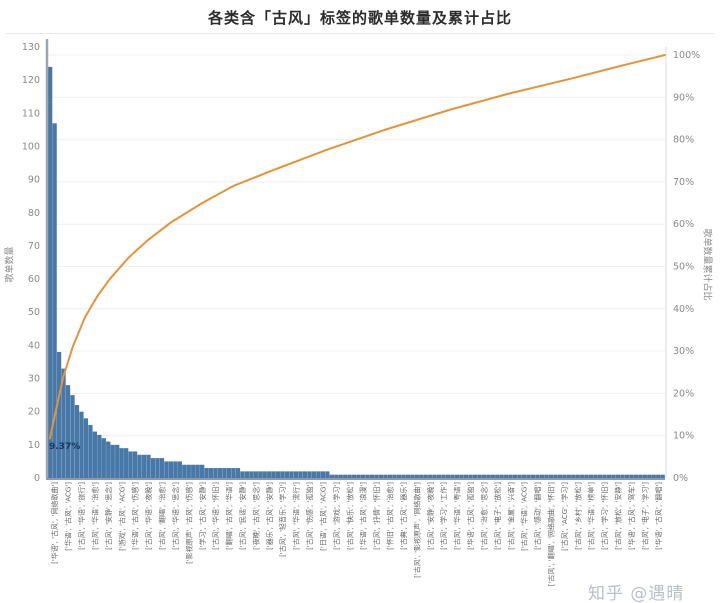  I want to click on x-tick-label: ['华语', '古风', 'ACG'], so click(68, 516).